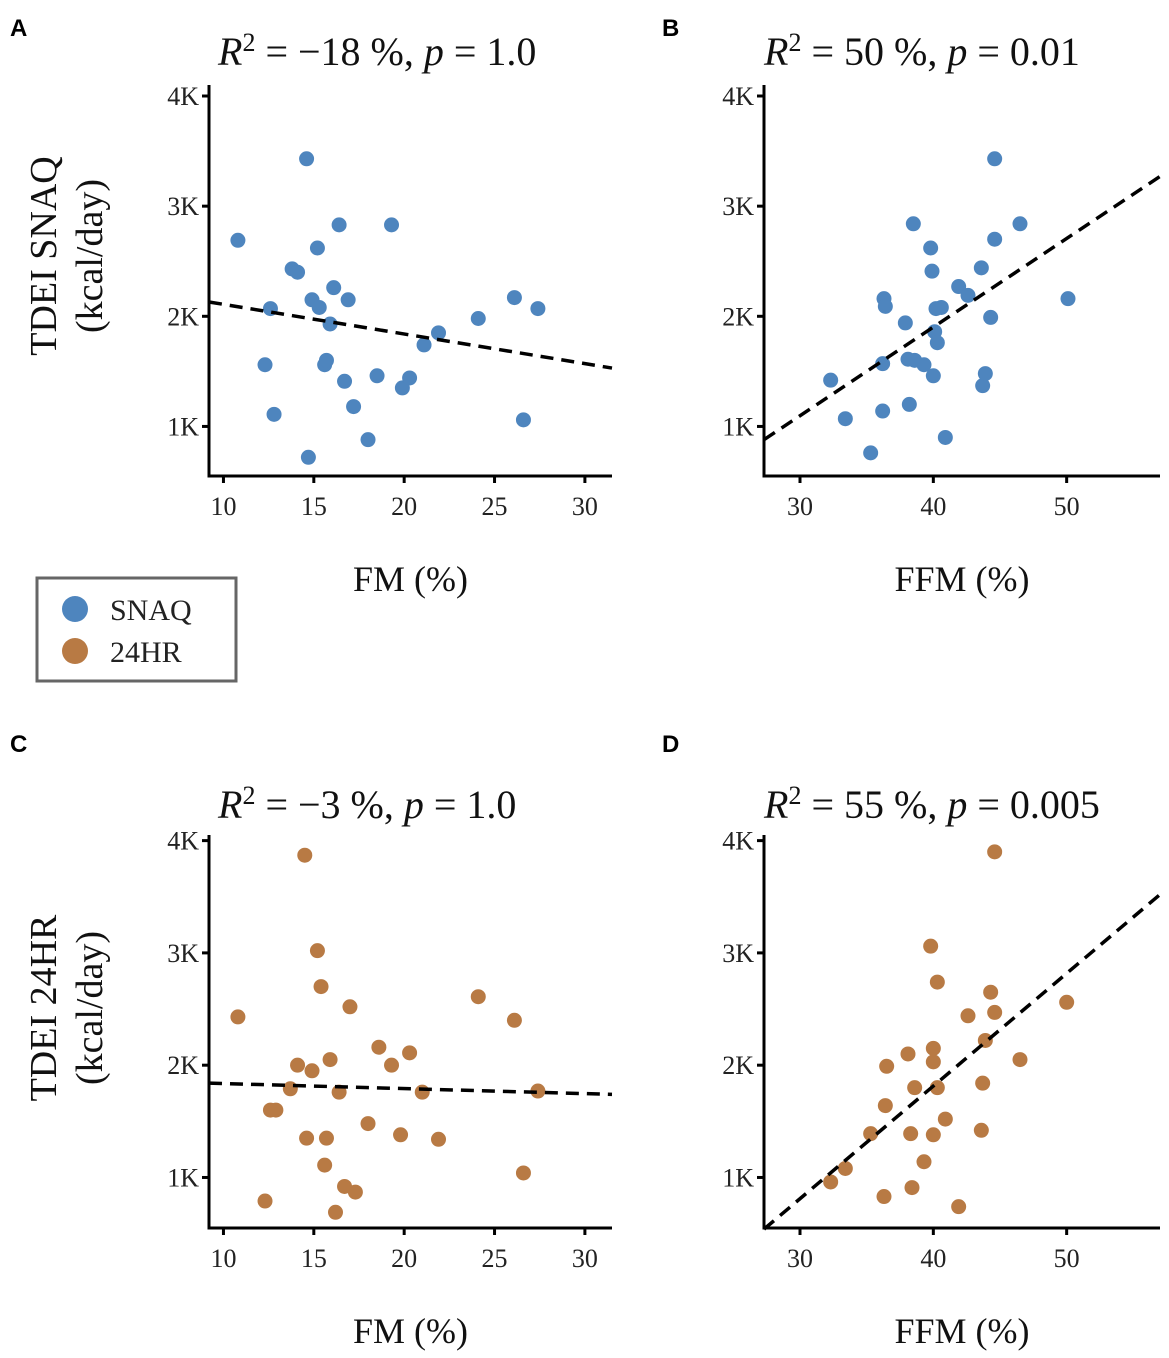  I want to click on legend-swatch-snaq, so click(75, 609).